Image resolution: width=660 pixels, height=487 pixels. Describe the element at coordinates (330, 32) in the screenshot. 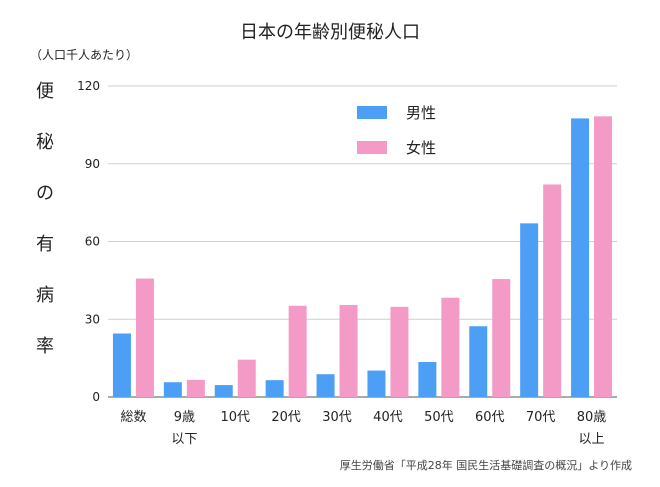

I see `chart-title: 日本の年齢別便秘人口` at that location.